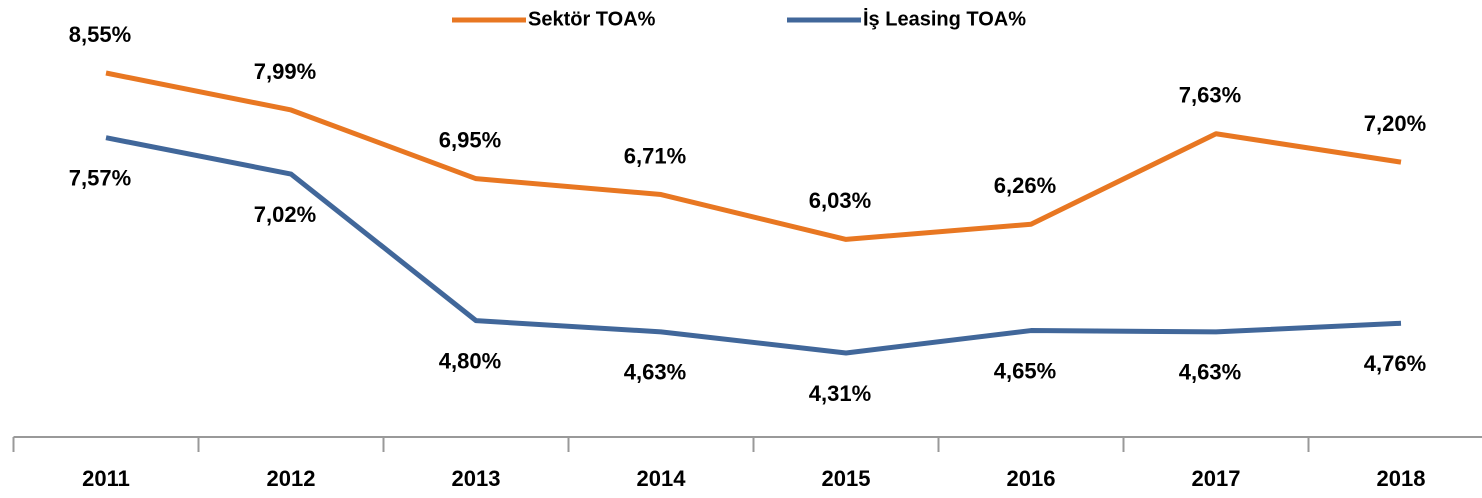  Describe the element at coordinates (476, 478) in the screenshot. I see `x-tick-label: 2013` at that location.